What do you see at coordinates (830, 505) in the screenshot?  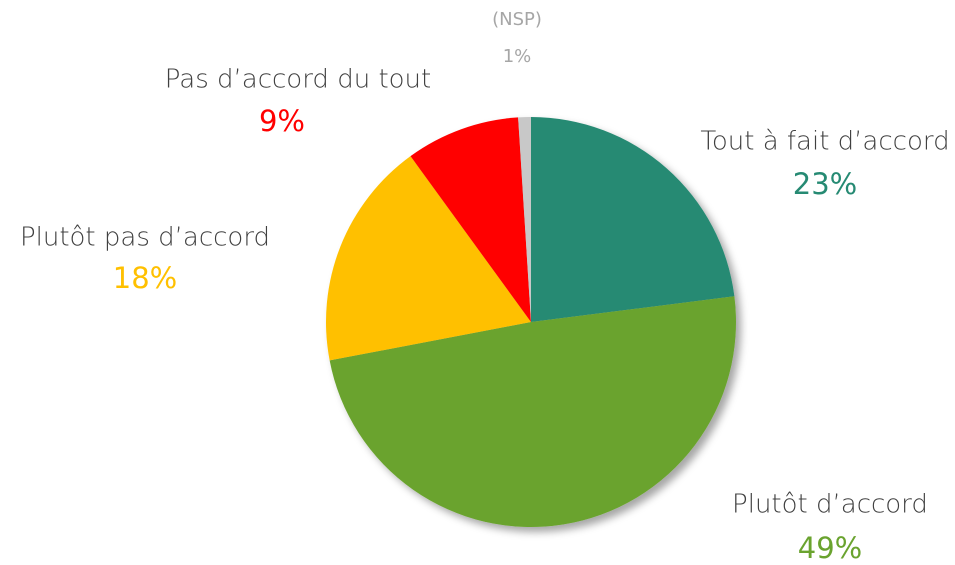 I see `slice-label: Plutôt d’accord` at bounding box center [830, 505].